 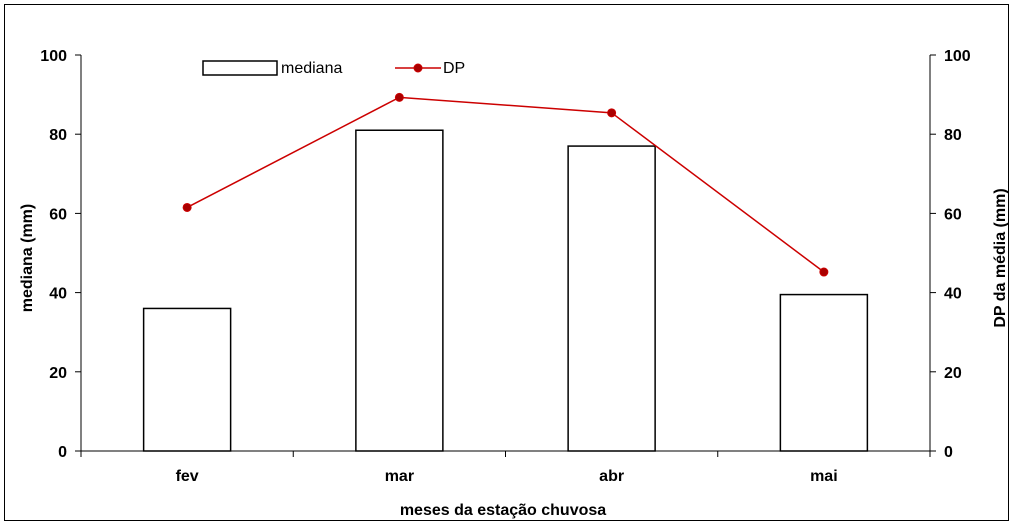 I want to click on y-tick-label: 0, so click(x=62, y=452).